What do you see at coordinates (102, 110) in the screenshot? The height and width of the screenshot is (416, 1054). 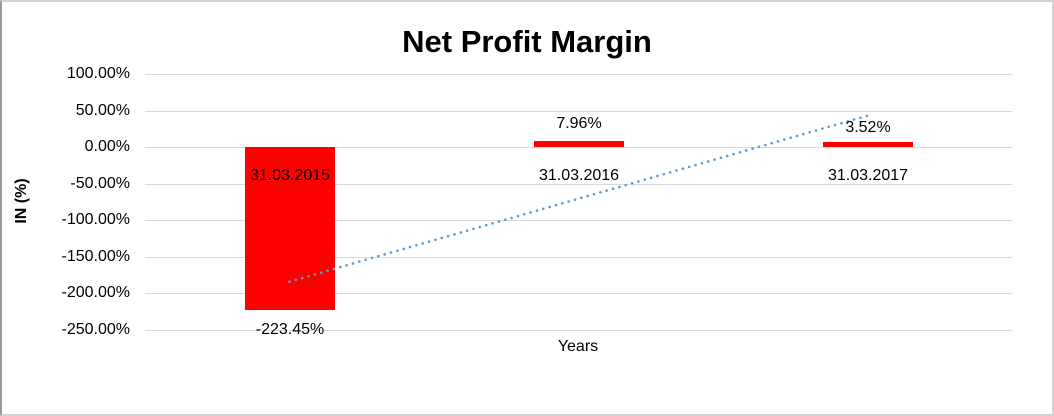 I see `y-axis-tick-label: 50.00%` at bounding box center [102, 110].